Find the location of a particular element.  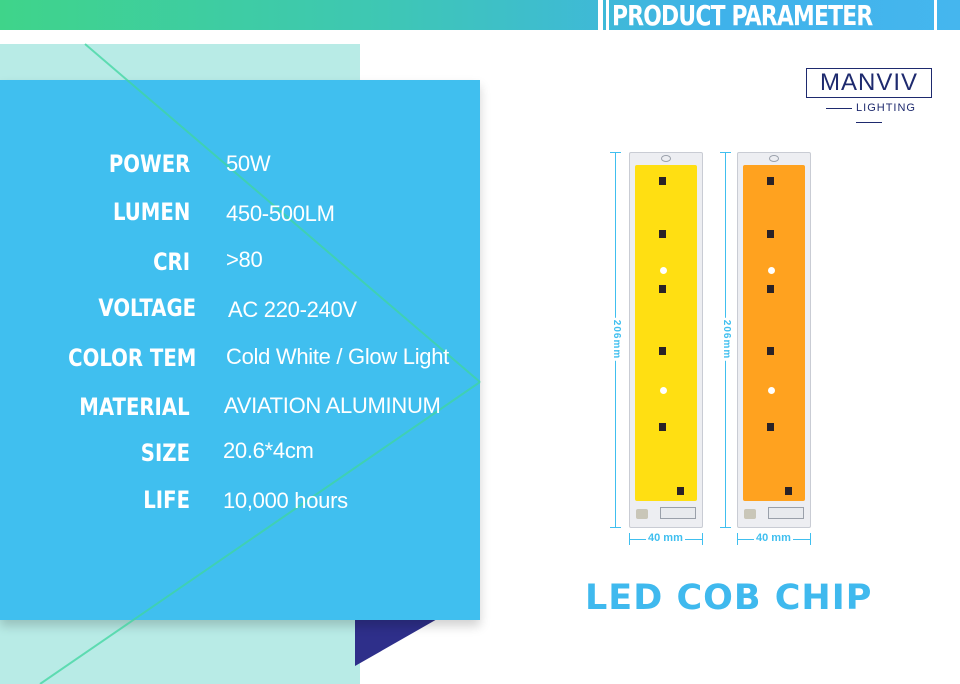

chip-2-length-tick-top is located at coordinates (725, 152).